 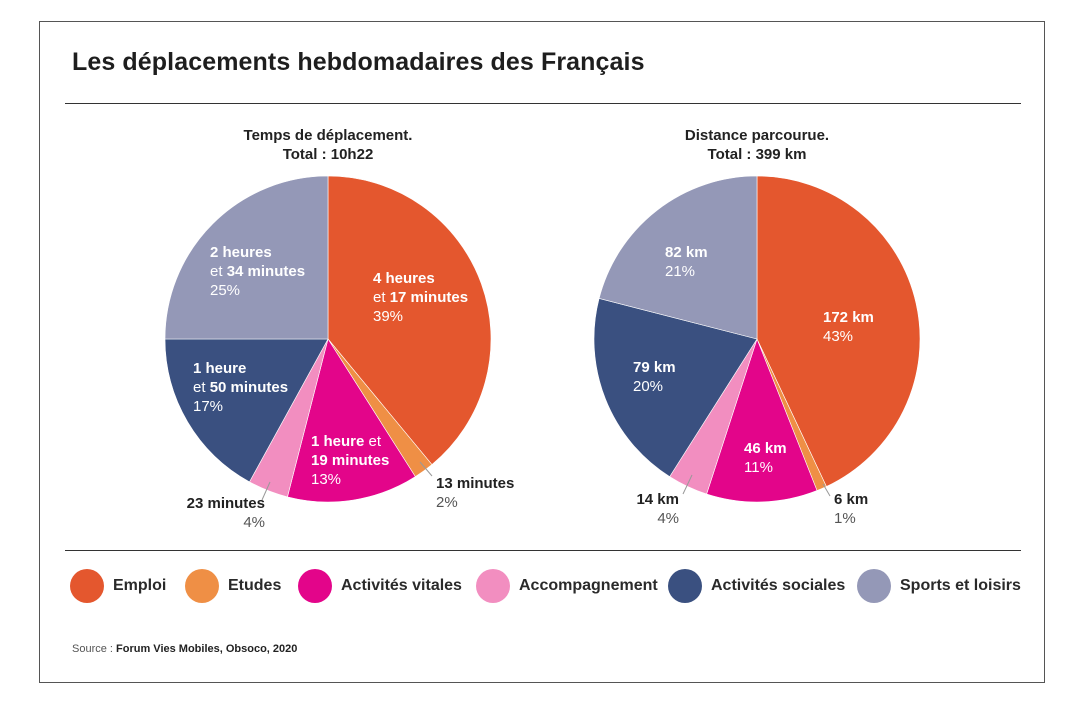 I want to click on data-label-percent: 43%, so click(x=838, y=336).